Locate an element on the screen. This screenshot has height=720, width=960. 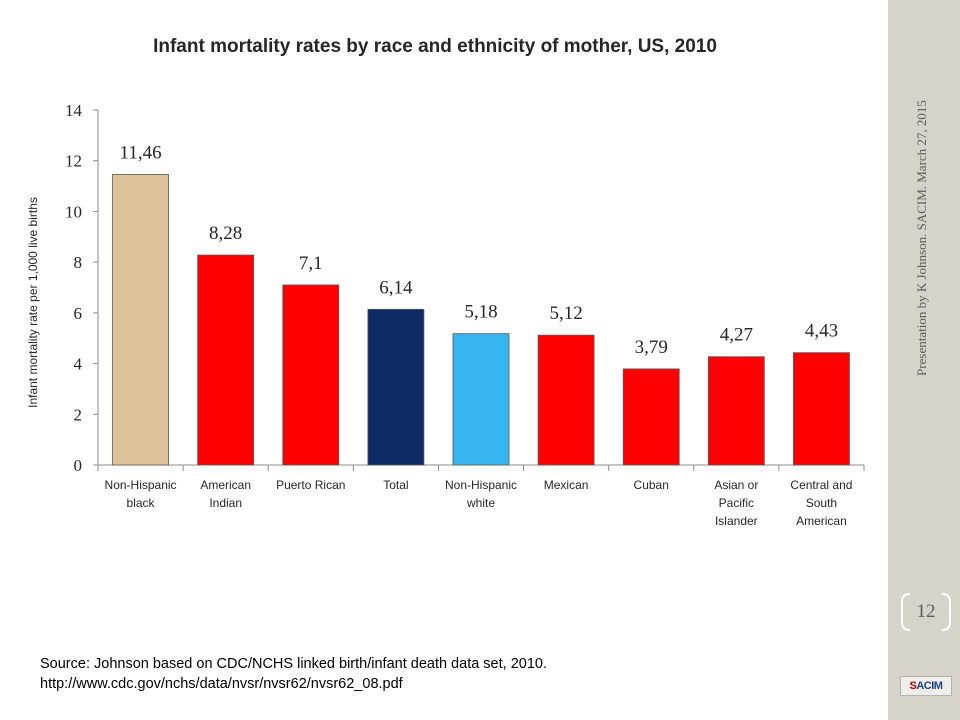
x-category-label-line: Total is located at coordinates (395, 485).